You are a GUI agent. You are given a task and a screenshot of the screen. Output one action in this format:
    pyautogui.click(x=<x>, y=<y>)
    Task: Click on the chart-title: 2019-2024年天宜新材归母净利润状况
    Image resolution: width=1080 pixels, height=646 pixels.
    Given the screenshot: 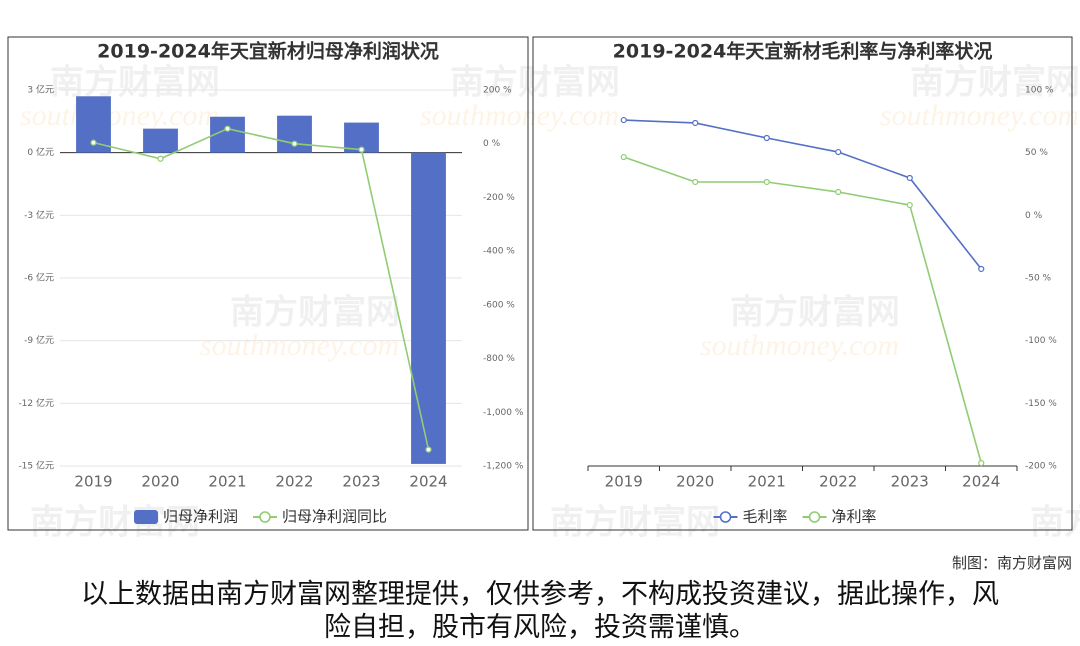 What is the action you would take?
    pyautogui.click(x=268, y=51)
    